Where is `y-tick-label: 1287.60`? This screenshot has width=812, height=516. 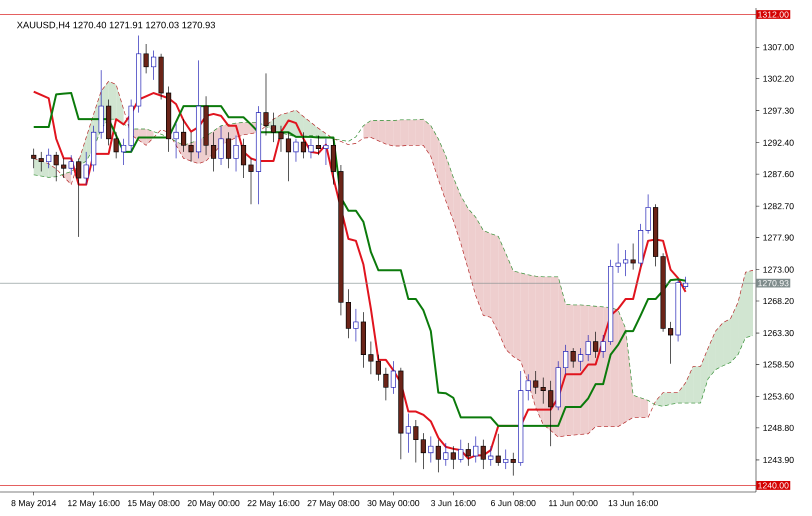
y-tick-label: 1287.60 is located at coordinates (778, 174).